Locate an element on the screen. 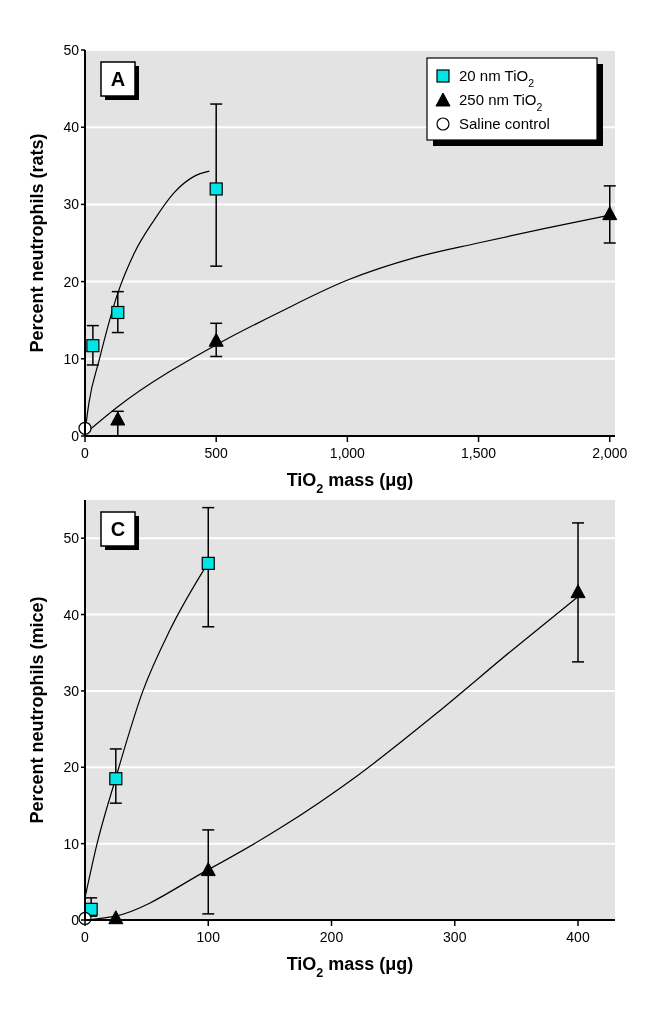 The height and width of the screenshot is (1009, 645). annotation: C is located at coordinates (118, 529).